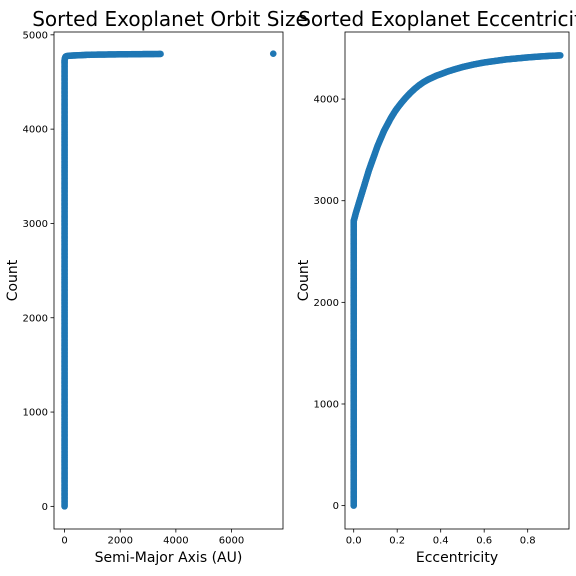 This screenshot has height=576, width=576. I want to click on eccentricity-title: Sorted Exoplanet Eccentricity, so click(437, 19).